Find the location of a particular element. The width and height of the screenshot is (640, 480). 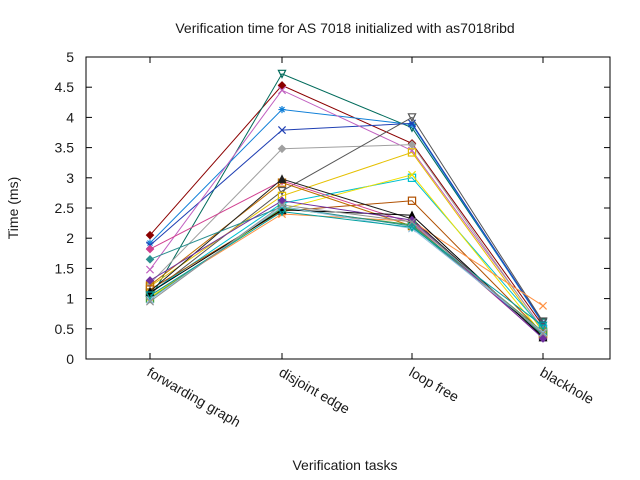

x-axis-label: Verification tasks is located at coordinates (344, 465).